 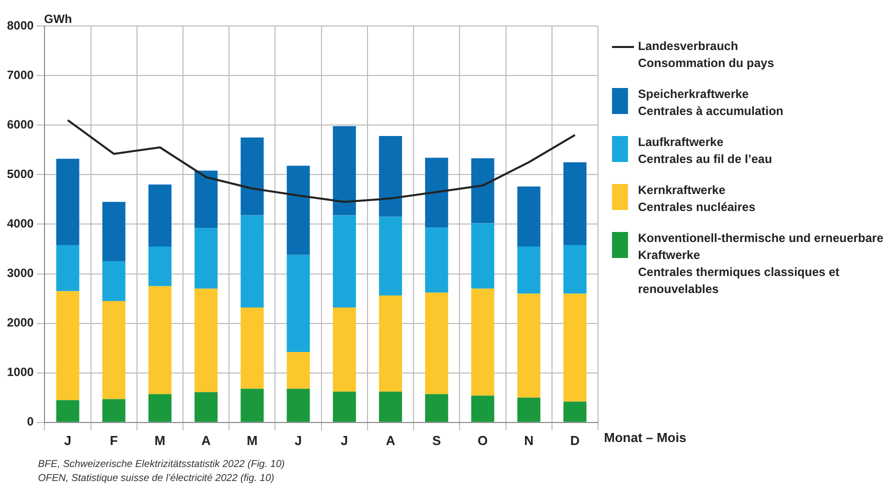 I want to click on y-tick-label: 2000, so click(x=20, y=323).